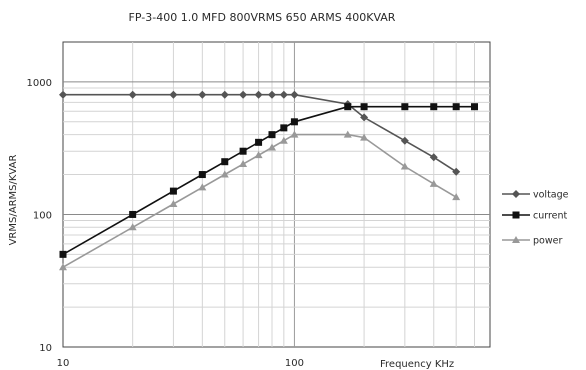 Image resolution: width=586 pixels, height=370 pixels. Describe the element at coordinates (516, 239) in the screenshot. I see `legend-marker-power` at that location.